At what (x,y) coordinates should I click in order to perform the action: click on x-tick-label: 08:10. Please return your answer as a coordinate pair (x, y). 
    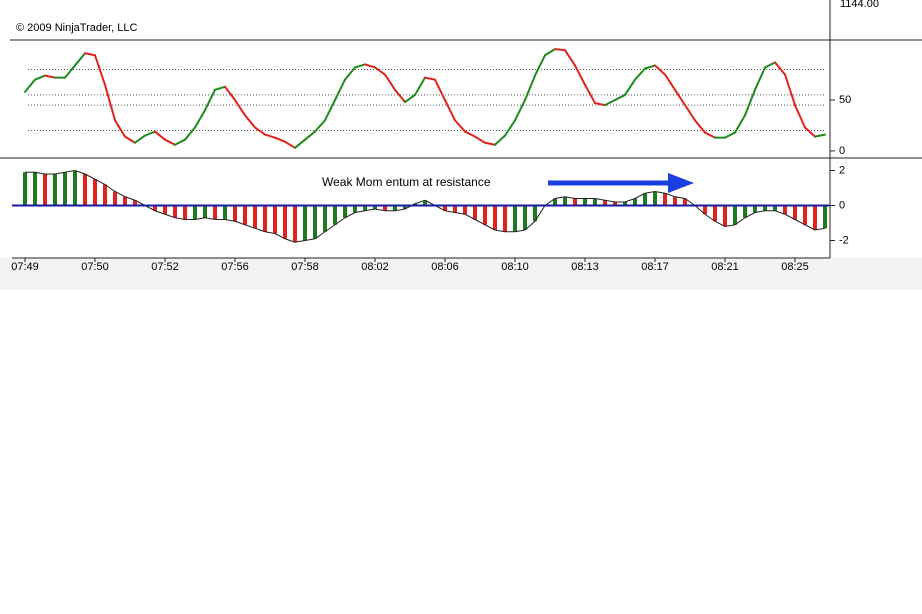
    Looking at the image, I should click on (515, 267).